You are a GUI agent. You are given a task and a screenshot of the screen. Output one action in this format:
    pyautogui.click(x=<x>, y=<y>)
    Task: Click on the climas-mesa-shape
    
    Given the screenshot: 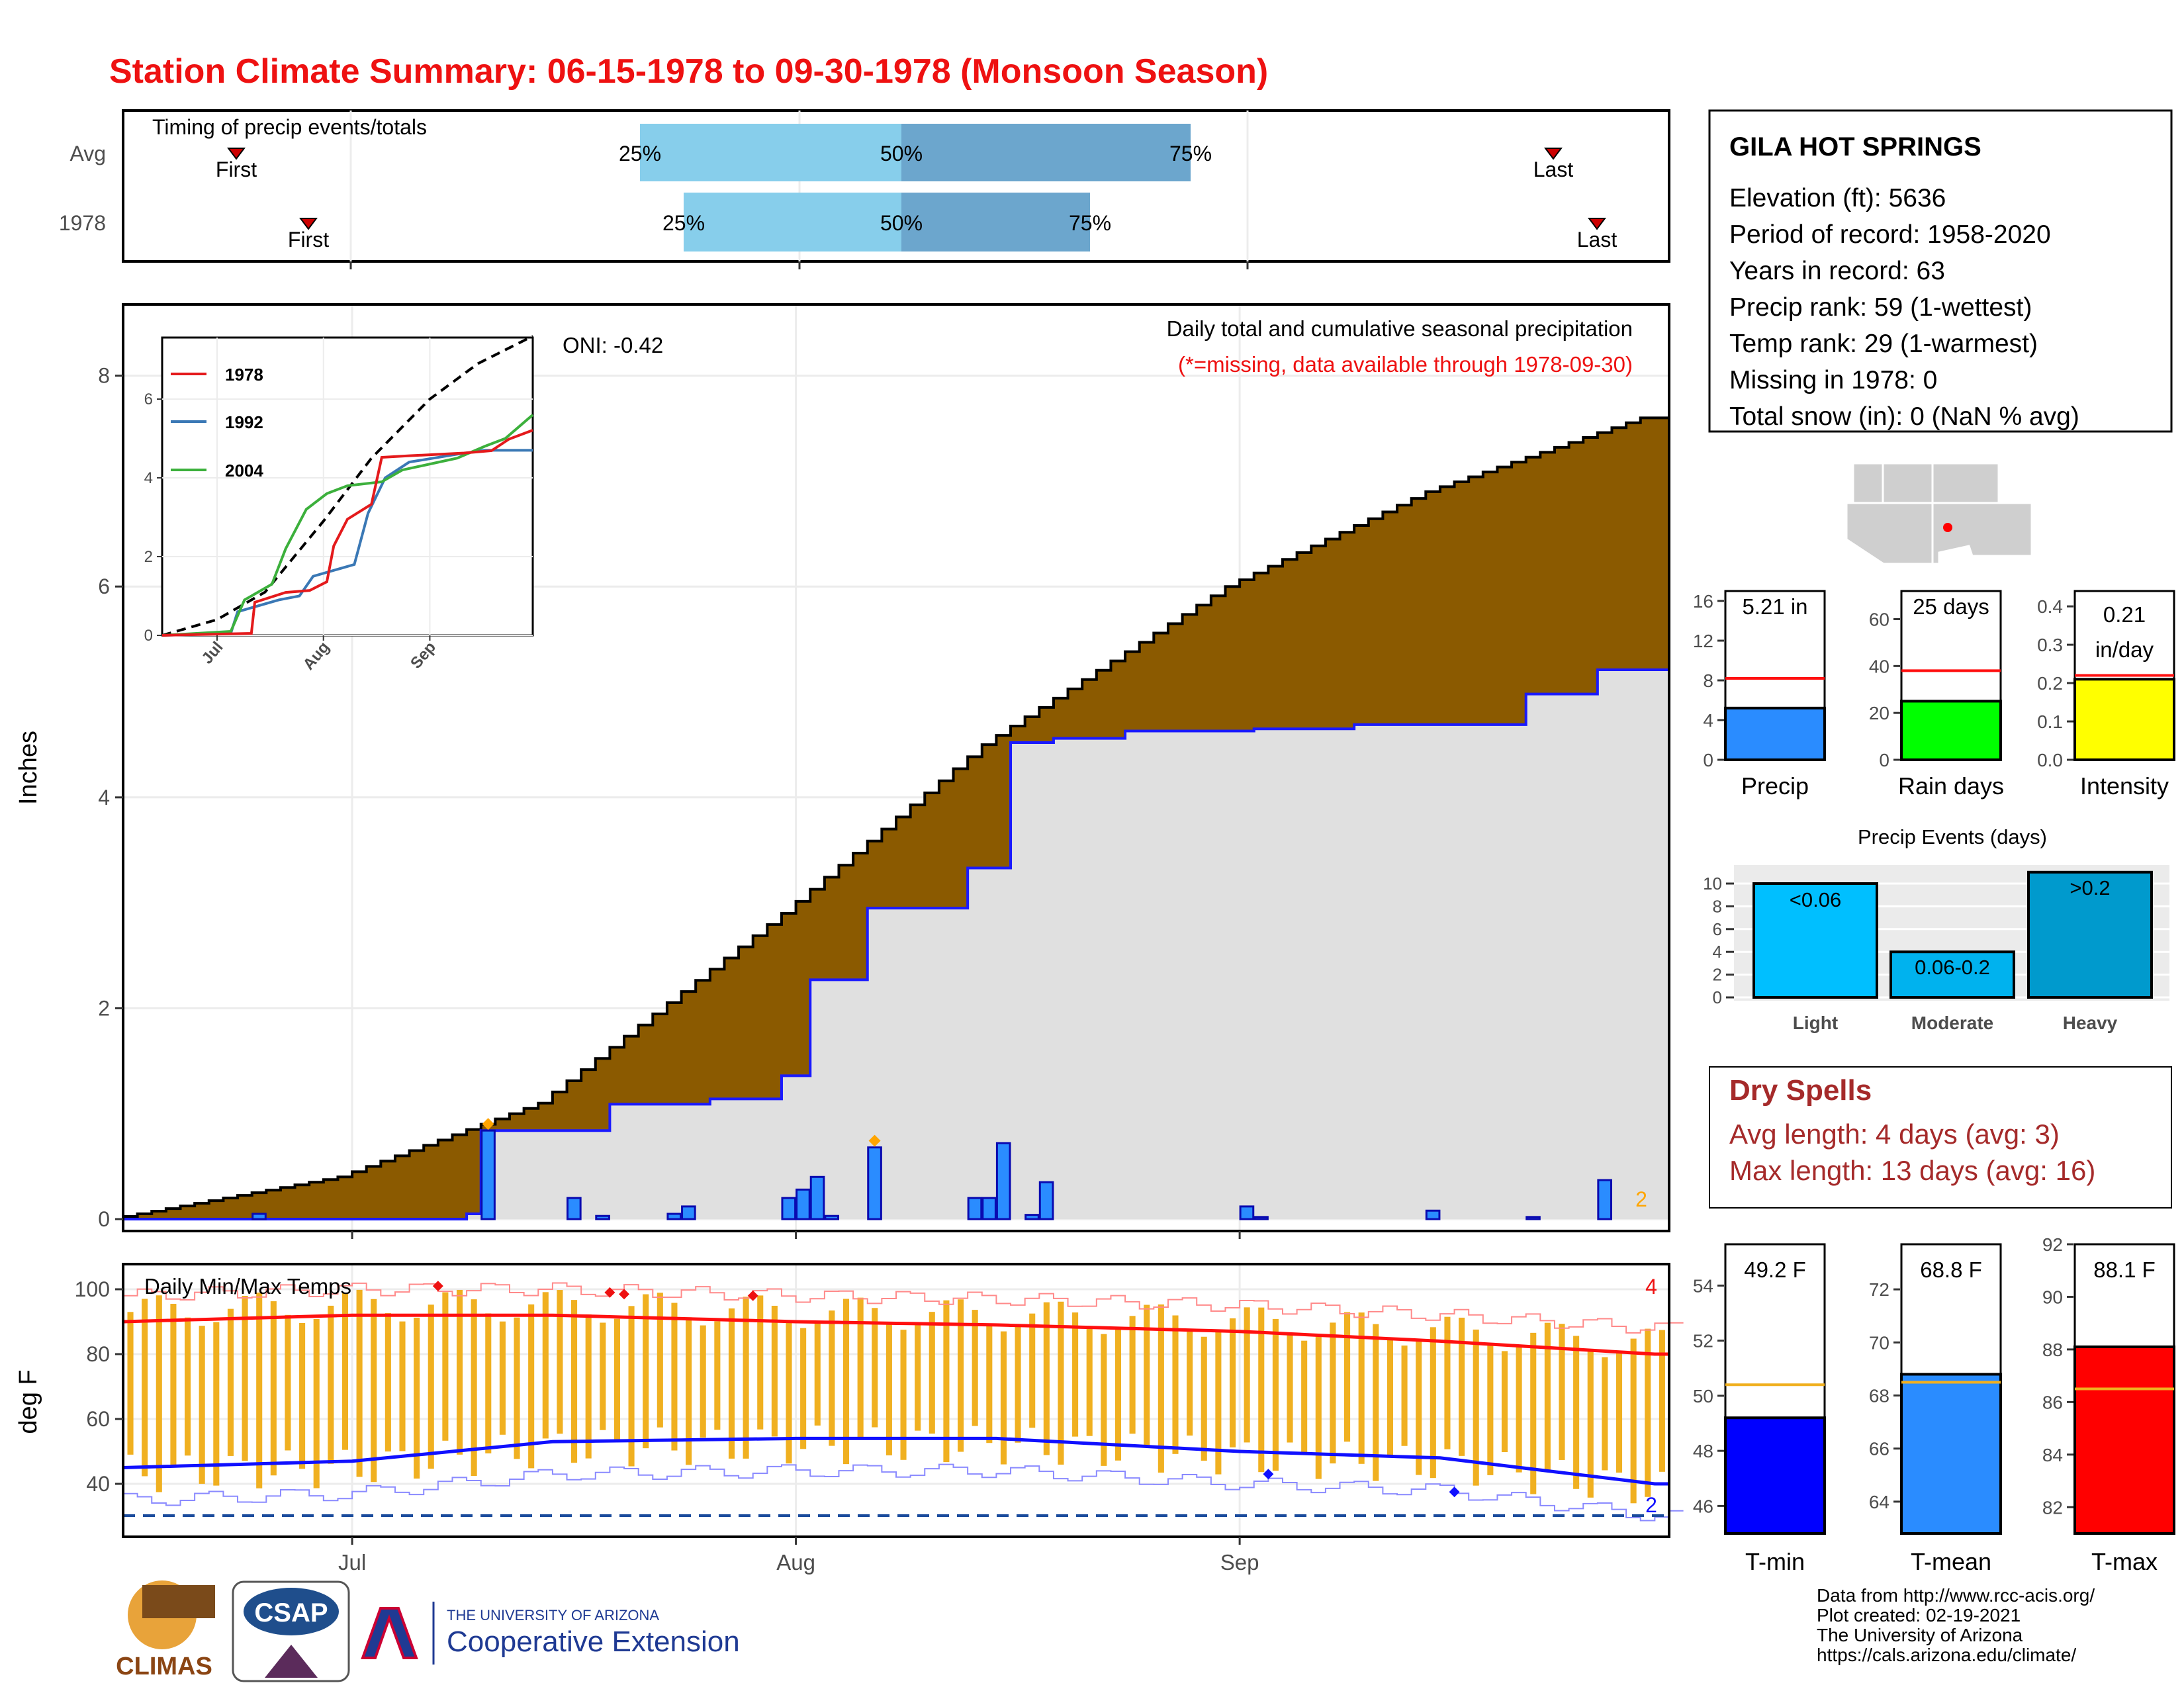 What is the action you would take?
    pyautogui.click(x=178, y=1602)
    